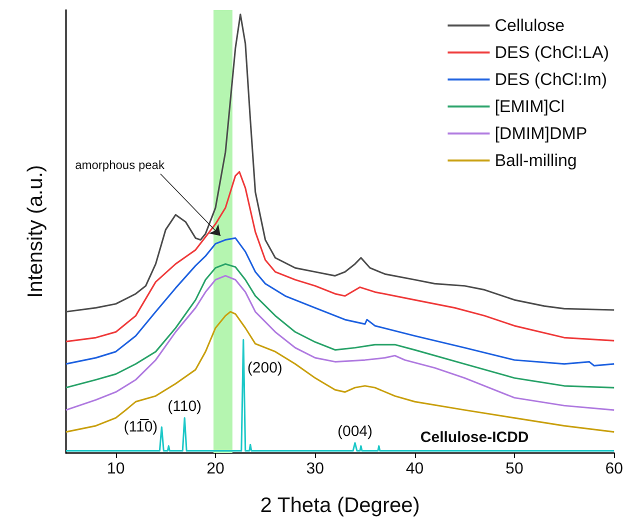 The width and height of the screenshot is (626, 521). I want to click on legend-label: Cellulose, so click(529, 25).